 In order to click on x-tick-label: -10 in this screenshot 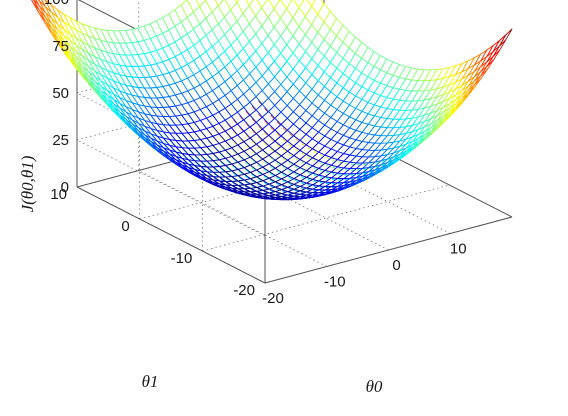, I will do `click(335, 282)`.